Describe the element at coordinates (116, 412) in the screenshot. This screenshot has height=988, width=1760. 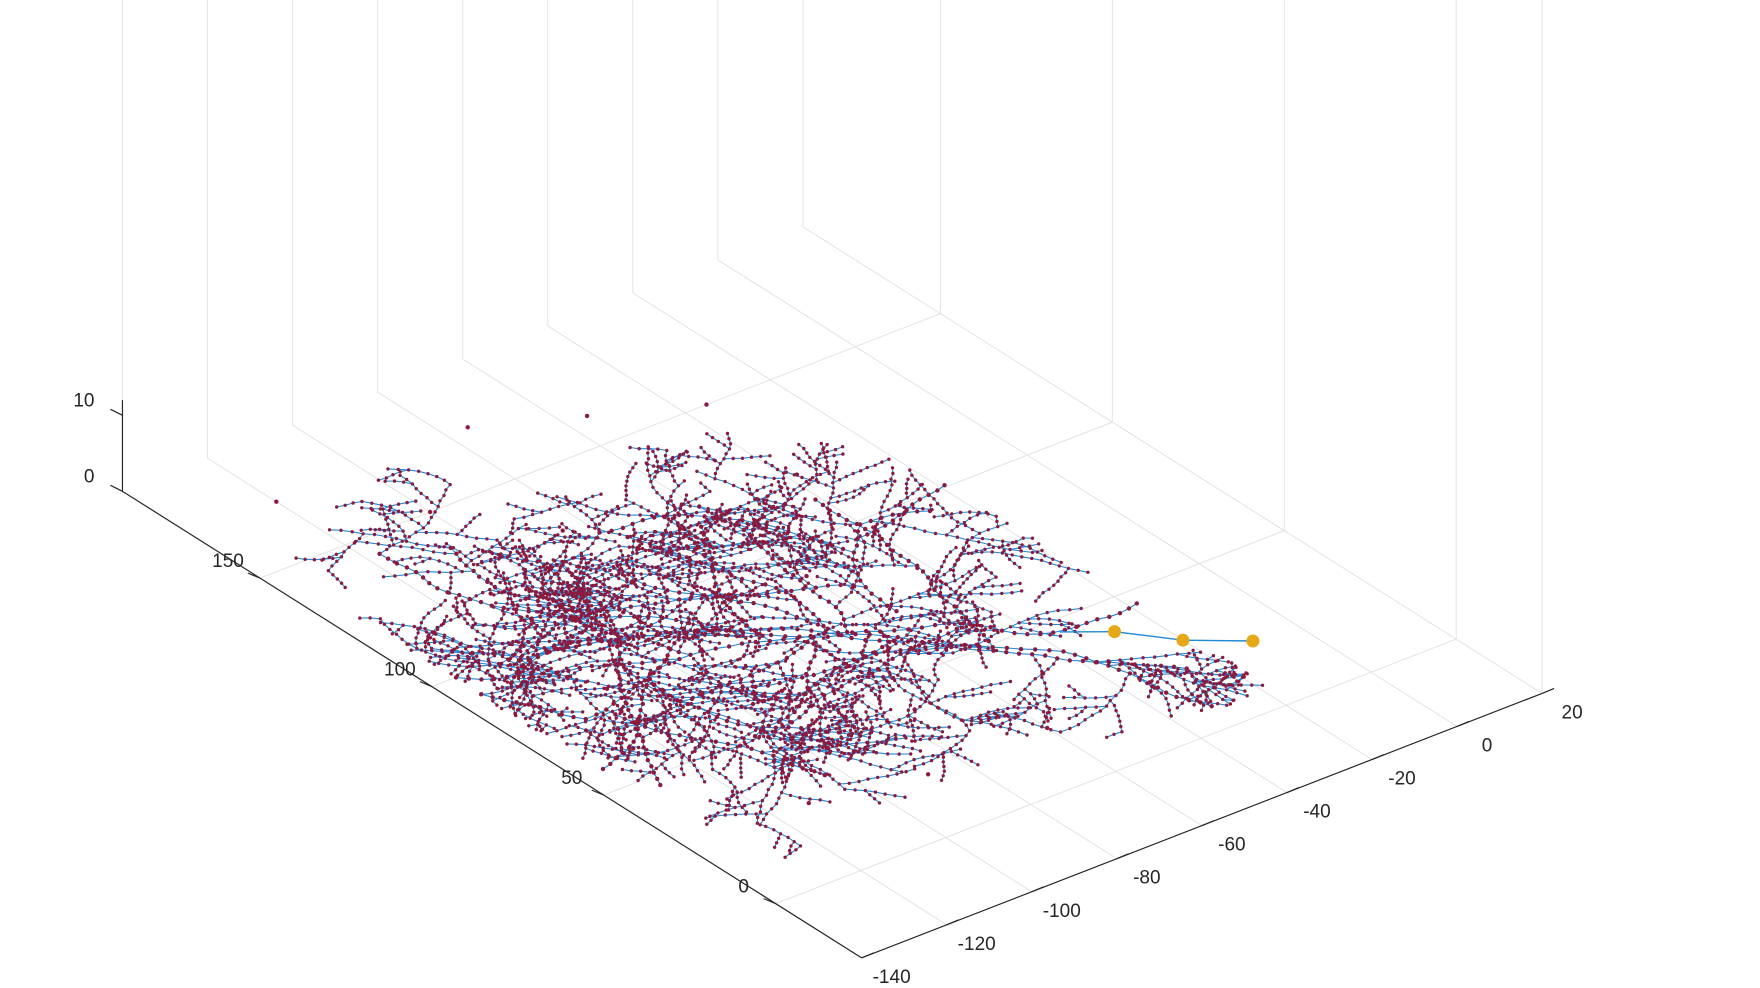
I see `z-tick-mark` at that location.